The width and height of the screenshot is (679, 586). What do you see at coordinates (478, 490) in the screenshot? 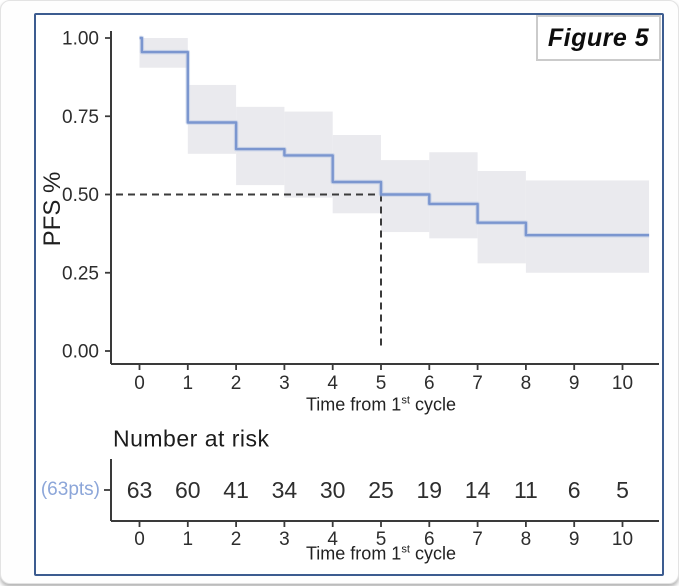
I see `svg-text: 14` at bounding box center [478, 490].